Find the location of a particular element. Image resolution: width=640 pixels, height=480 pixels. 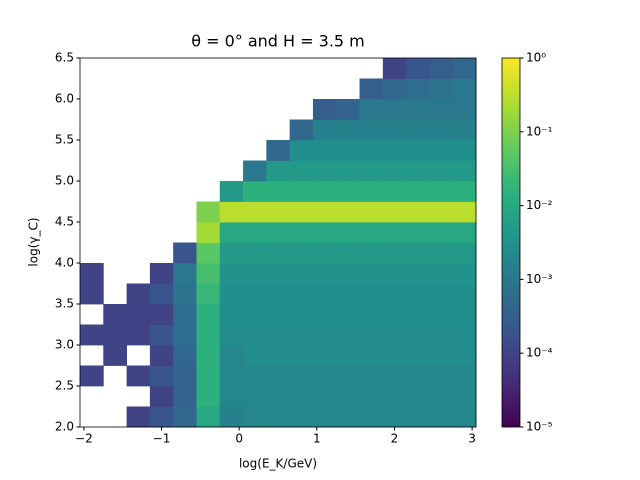

x-tick-label: 3 is located at coordinates (472, 439).